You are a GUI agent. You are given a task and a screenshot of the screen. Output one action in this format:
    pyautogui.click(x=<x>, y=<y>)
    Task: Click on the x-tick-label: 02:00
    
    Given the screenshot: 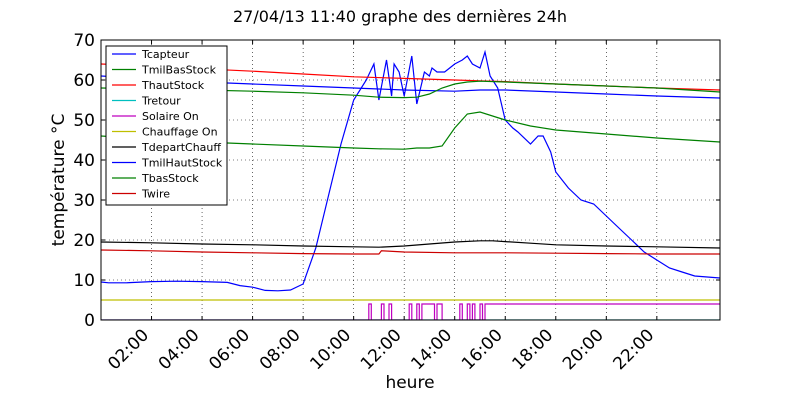 What is the action you would take?
    pyautogui.click(x=128, y=349)
    